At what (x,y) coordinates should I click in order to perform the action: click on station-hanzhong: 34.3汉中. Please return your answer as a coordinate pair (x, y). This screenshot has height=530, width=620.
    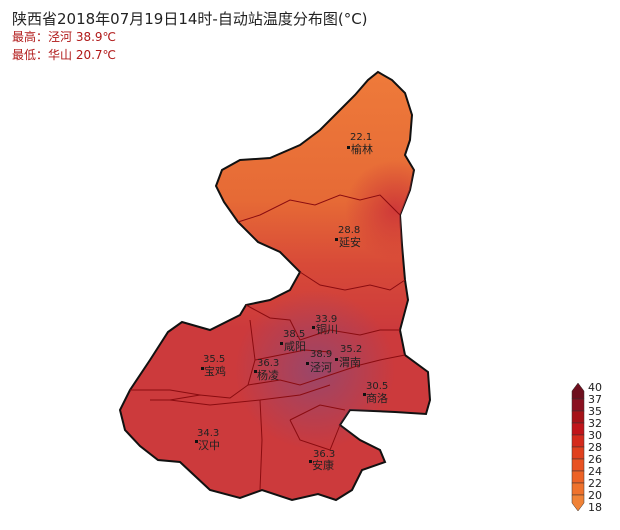
    Looking at the image, I should click on (207, 440).